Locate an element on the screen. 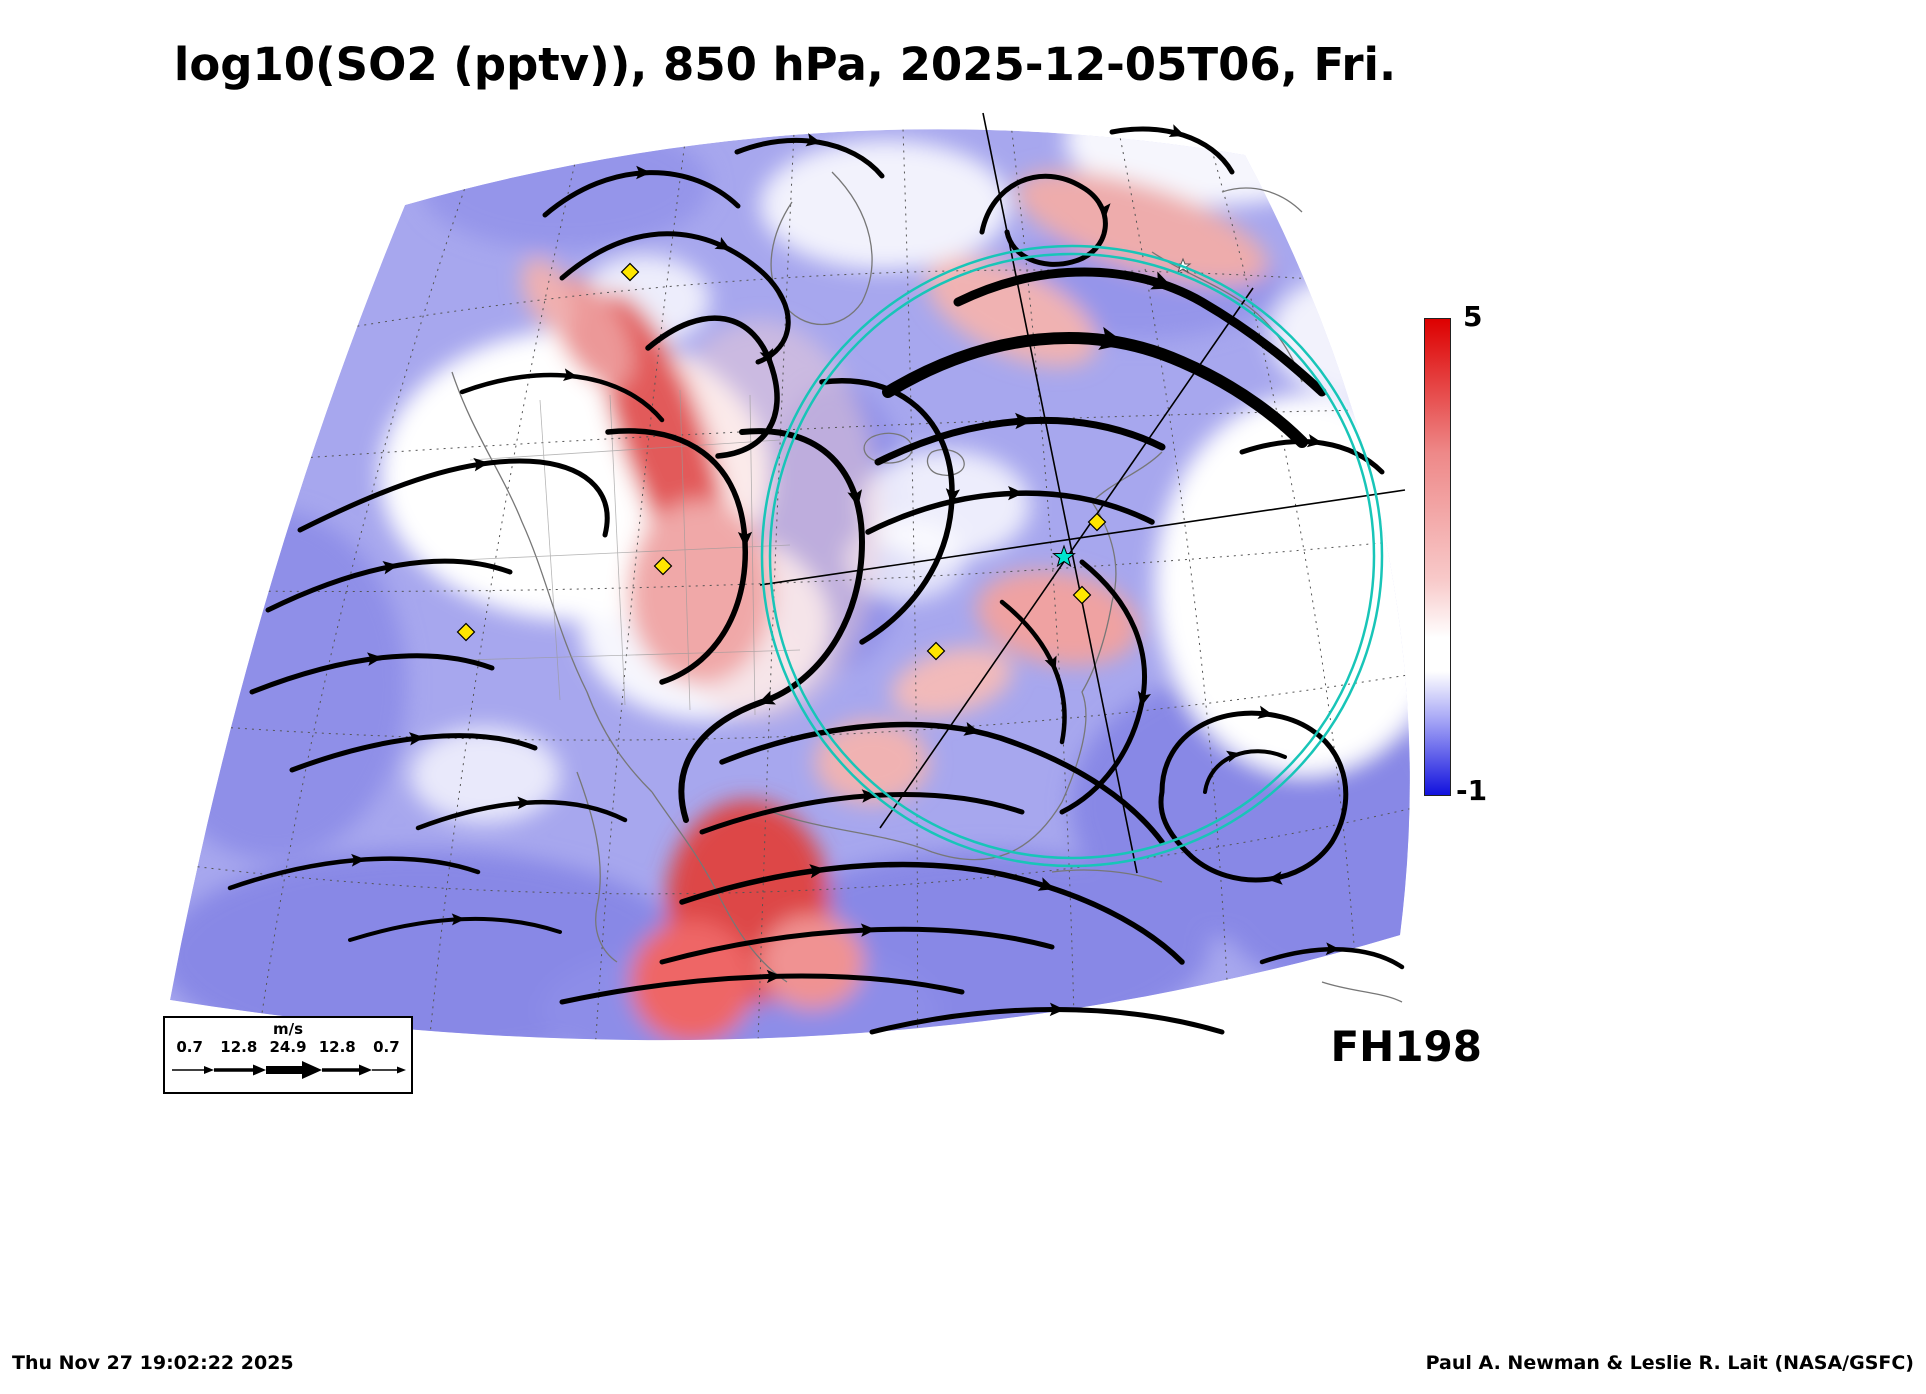 This screenshot has width=1926, height=1394. generated-timestamp: Thu Nov 27 19:02:22 2025 is located at coordinates (153, 1363).